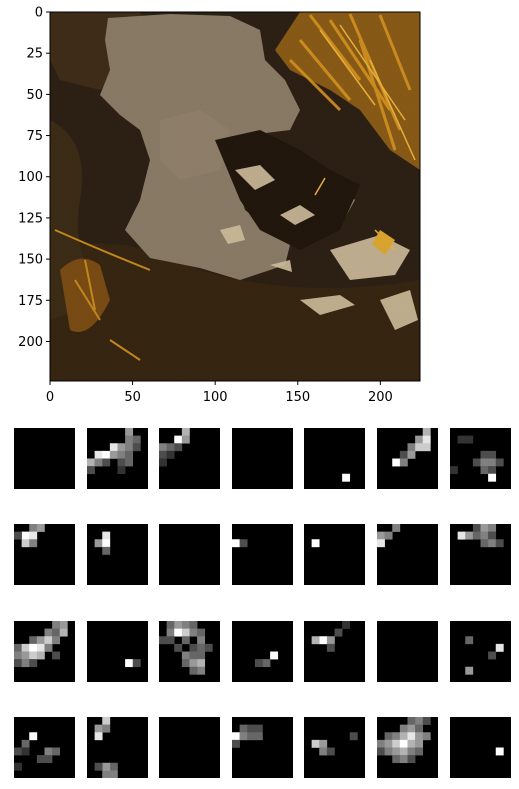  I want to click on y-tick-label: 125, so click(30, 218).